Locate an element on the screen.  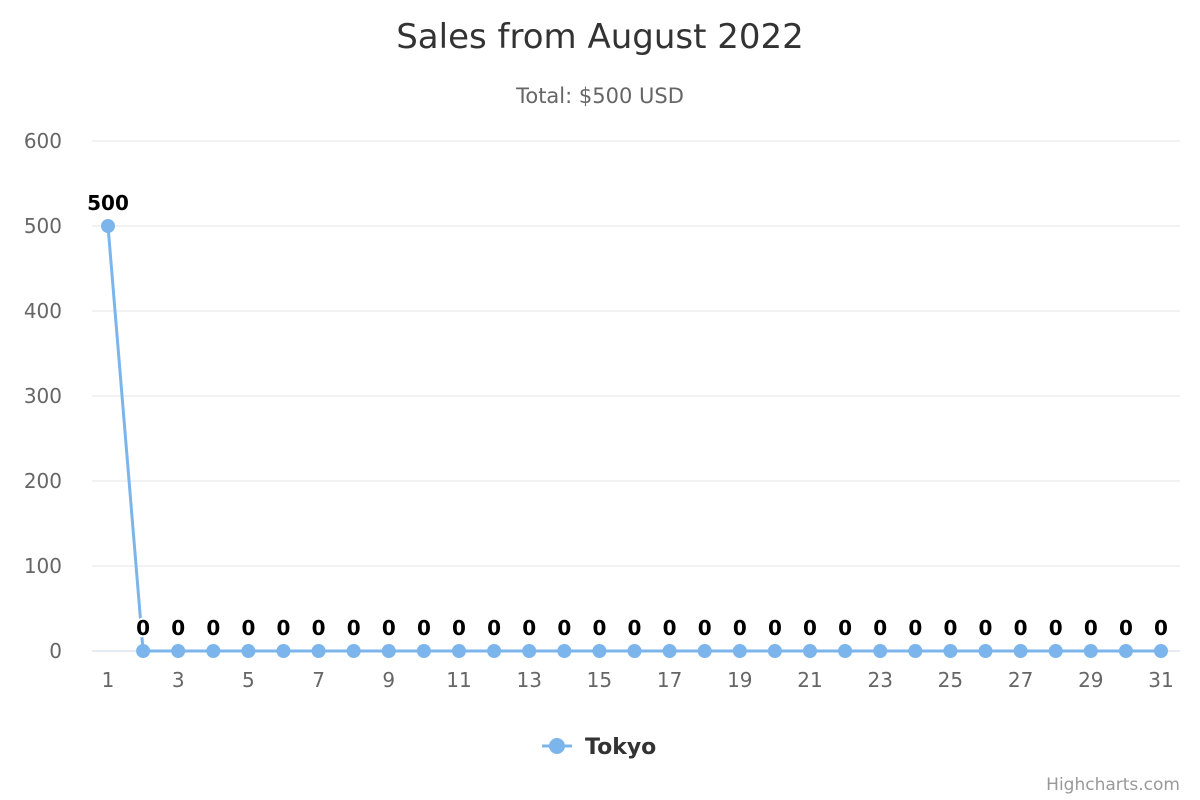
legend: Tokyo is located at coordinates (599, 747).